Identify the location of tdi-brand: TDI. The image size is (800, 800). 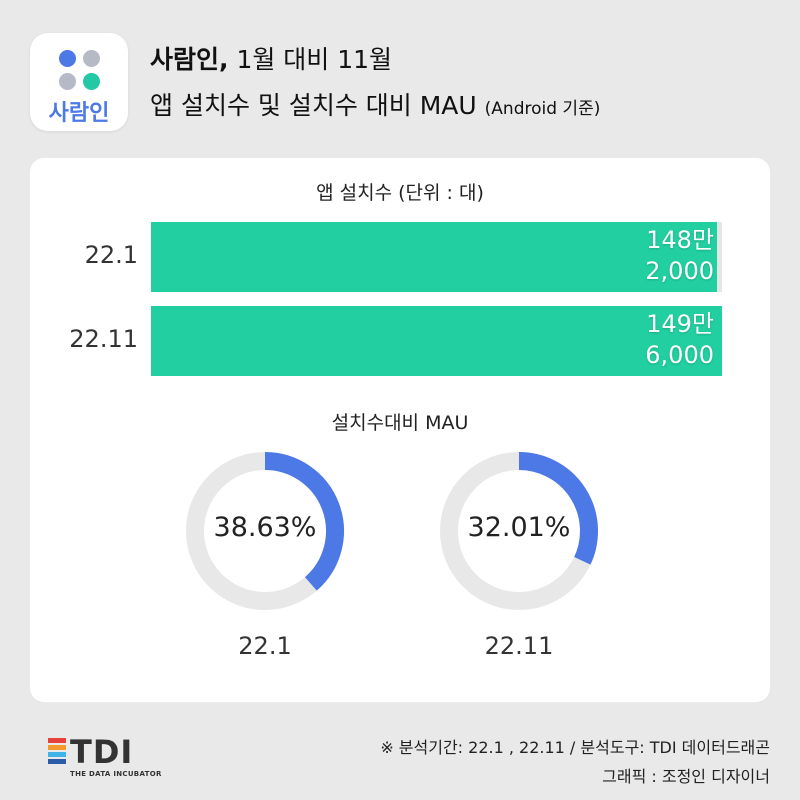
(102, 752).